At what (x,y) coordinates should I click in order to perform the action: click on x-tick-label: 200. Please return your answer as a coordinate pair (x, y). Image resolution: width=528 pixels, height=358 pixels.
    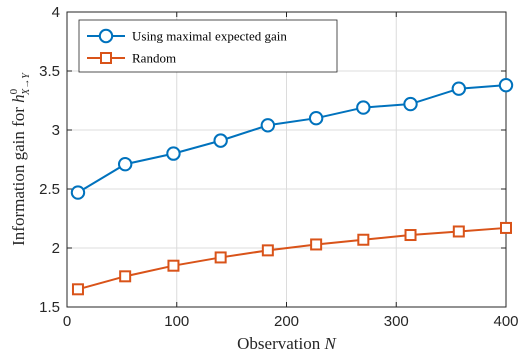
    Looking at the image, I should click on (286, 321).